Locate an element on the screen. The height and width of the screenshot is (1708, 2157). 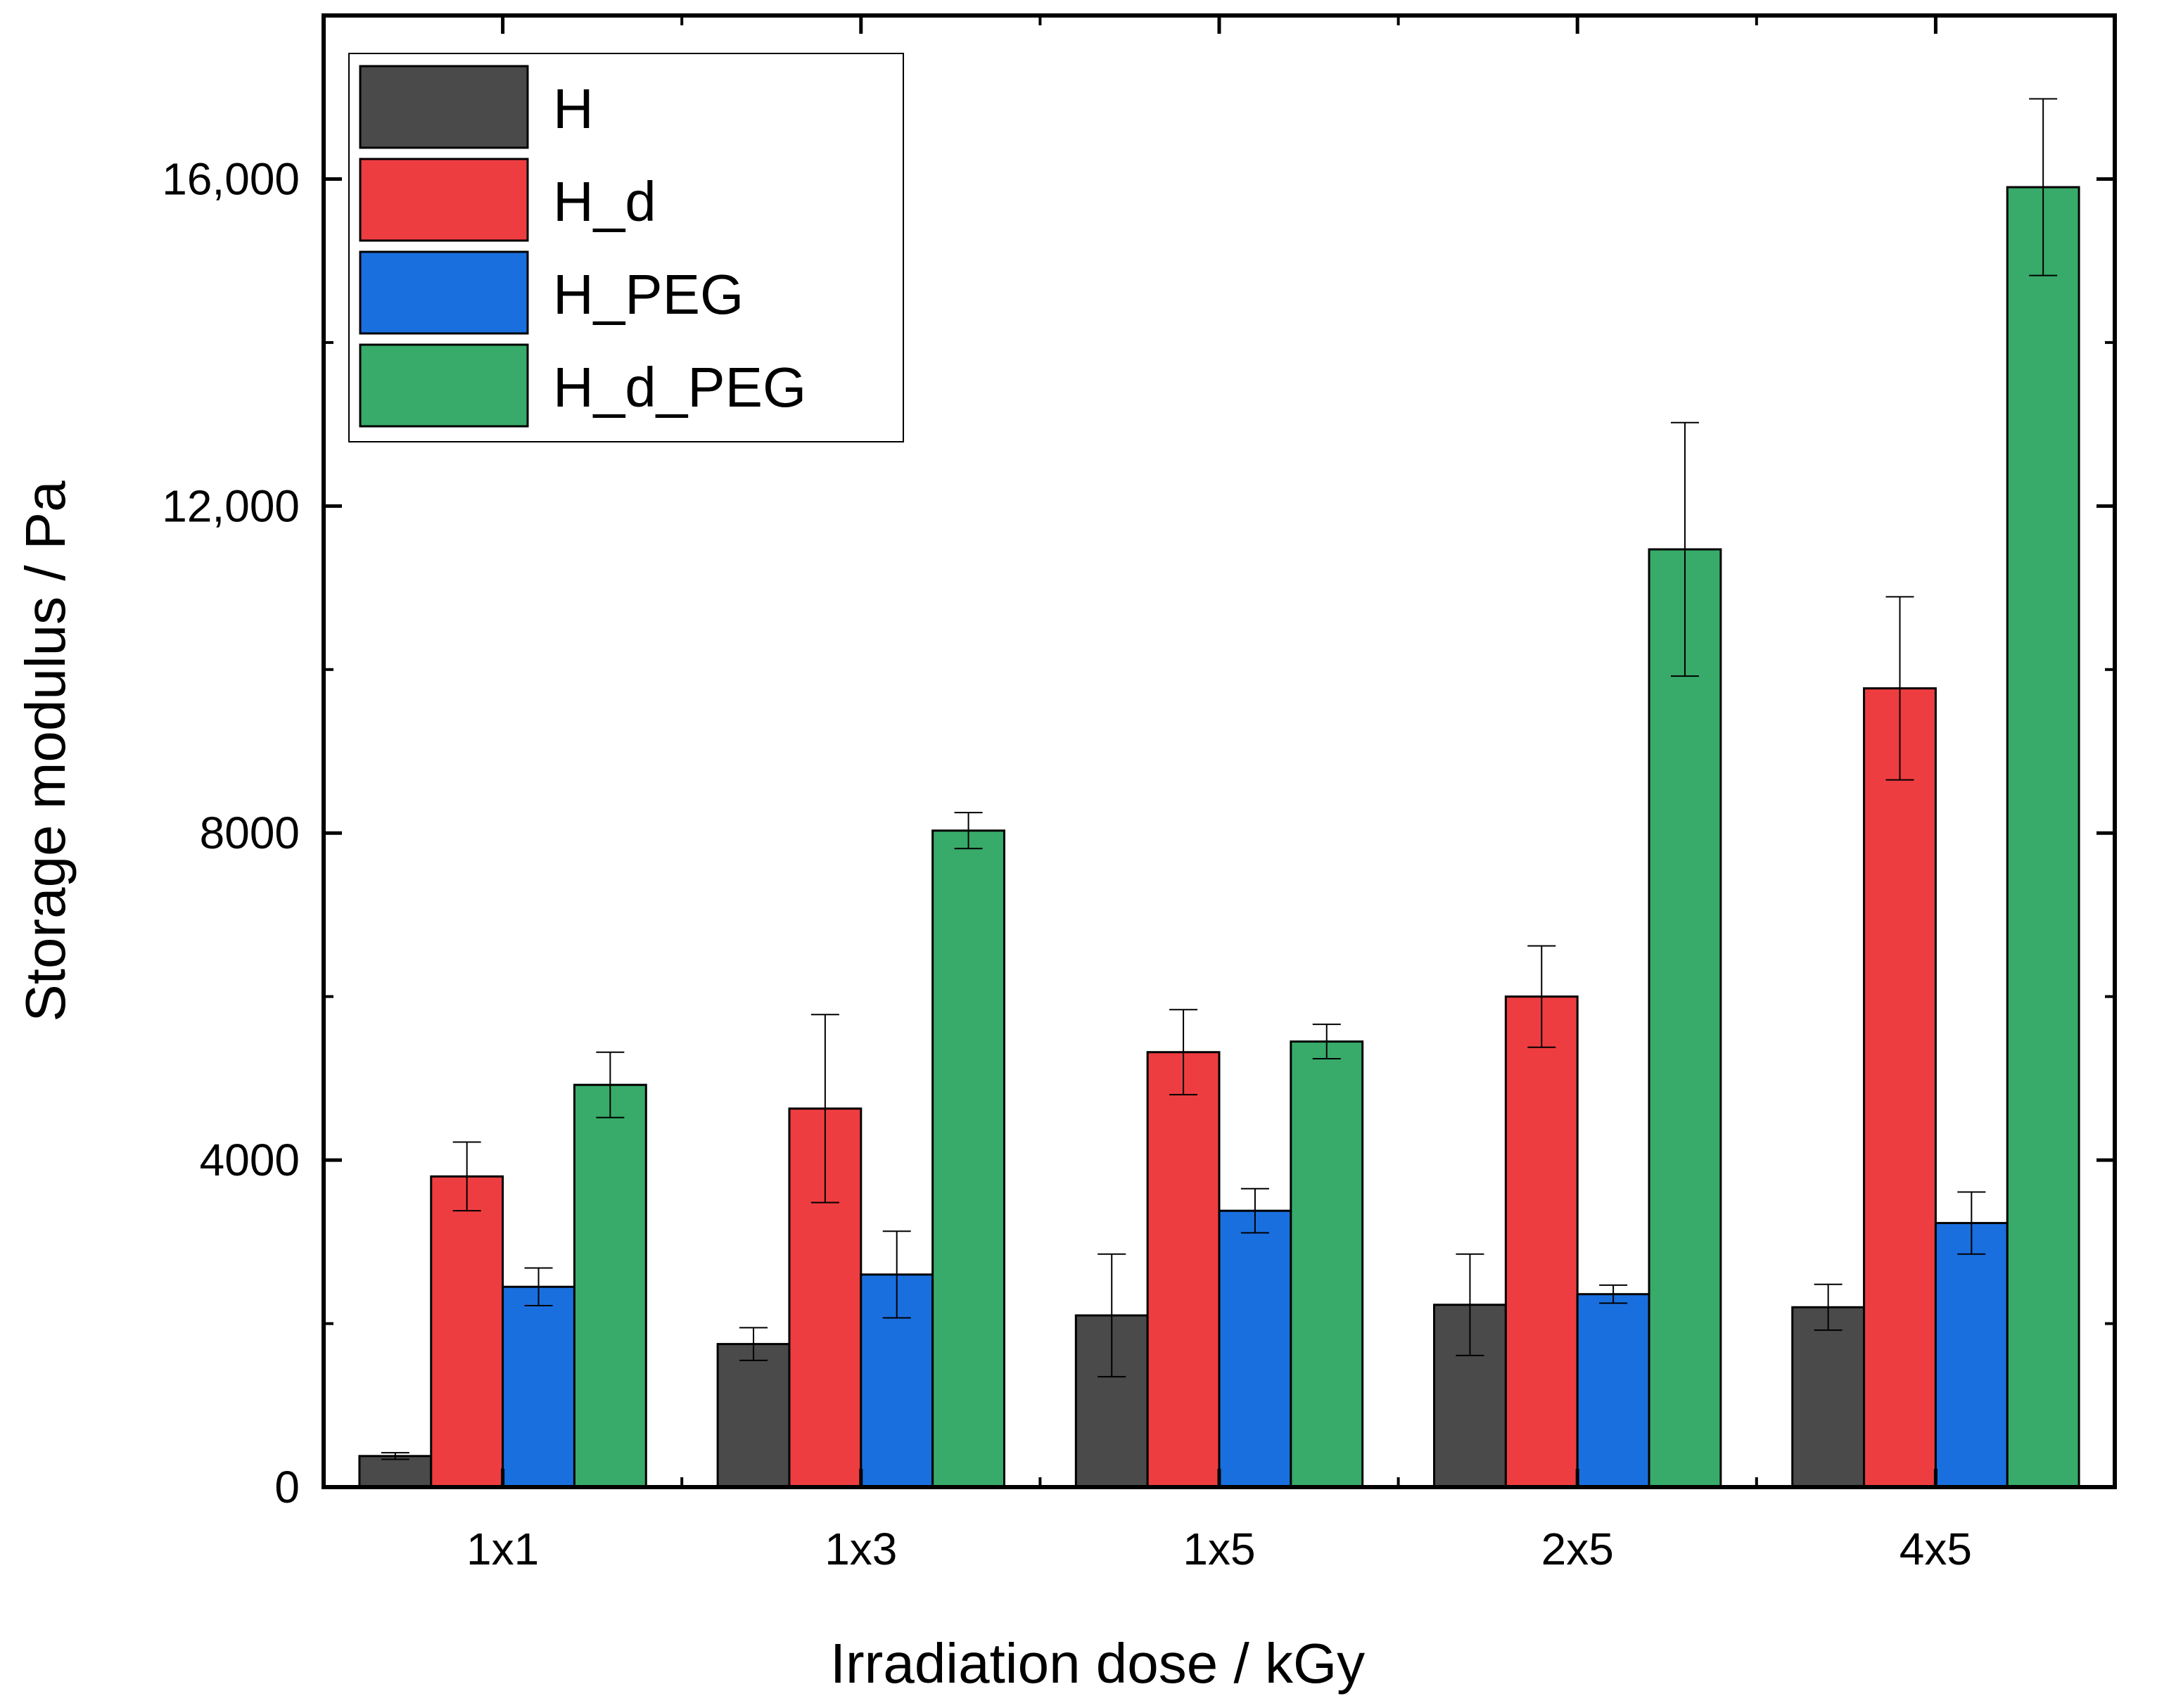
bar-h-d-peg-1x1 is located at coordinates (610, 1286).